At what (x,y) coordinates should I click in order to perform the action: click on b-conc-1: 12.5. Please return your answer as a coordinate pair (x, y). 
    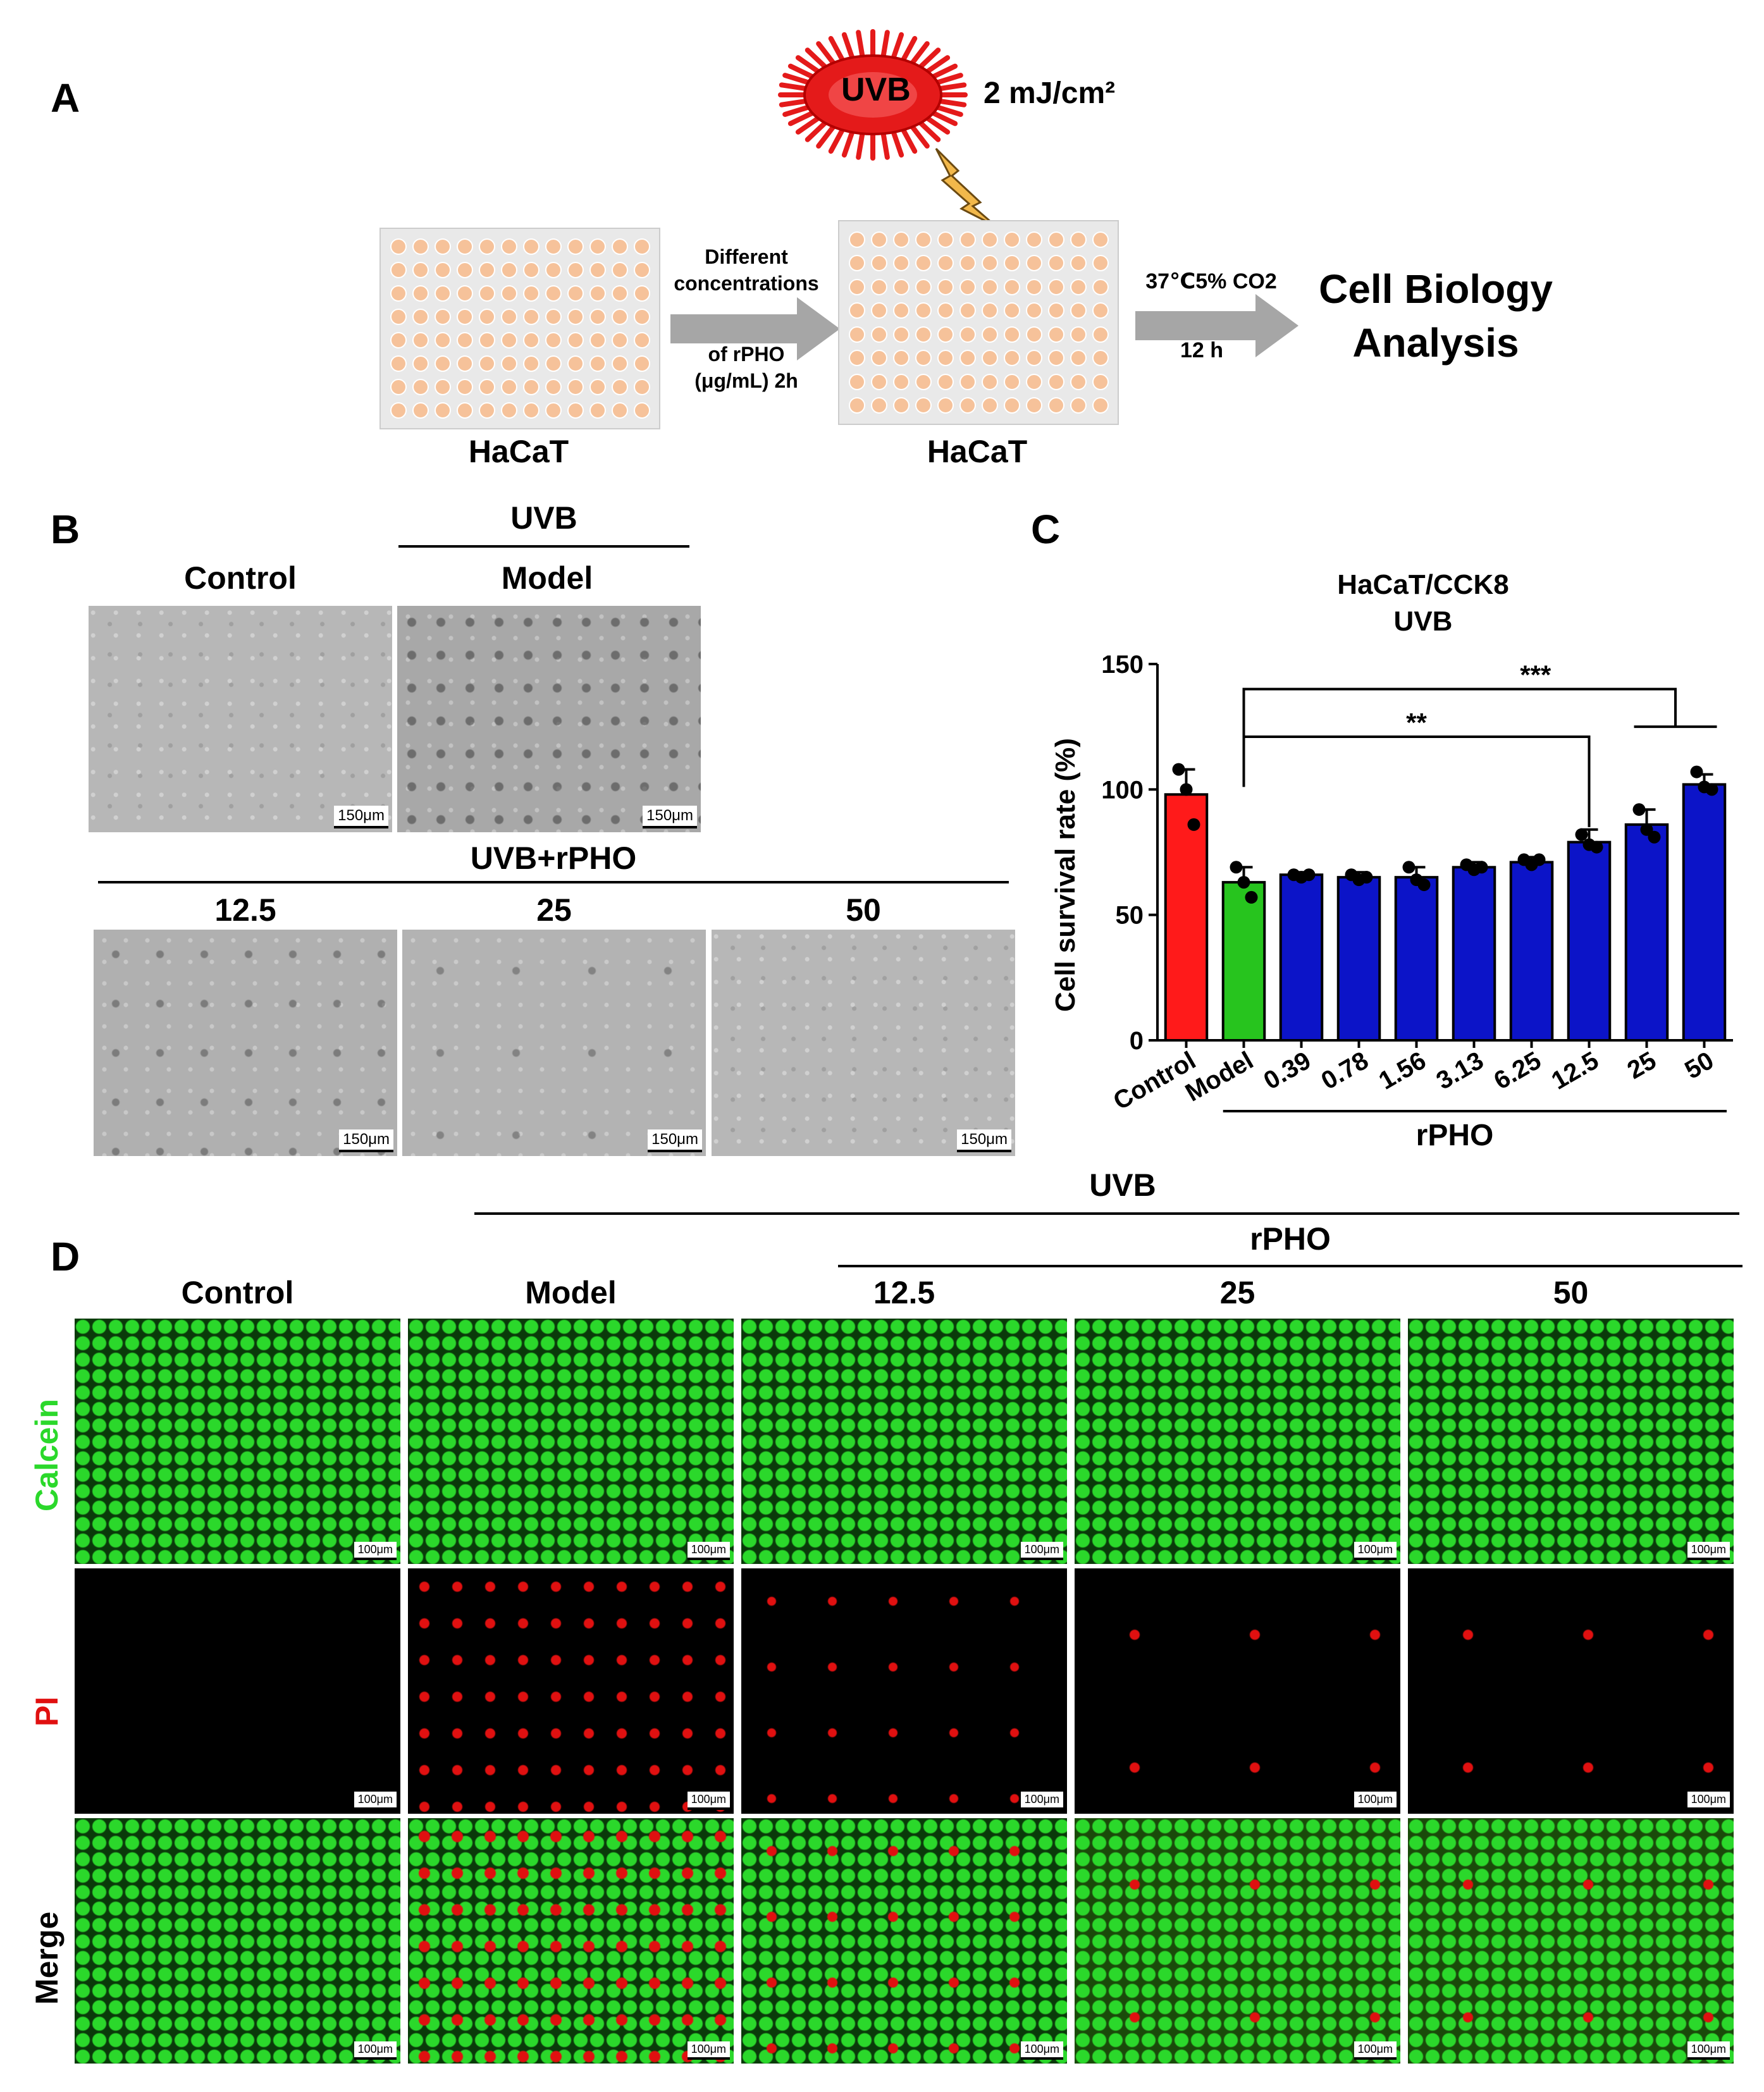
    Looking at the image, I should click on (245, 910).